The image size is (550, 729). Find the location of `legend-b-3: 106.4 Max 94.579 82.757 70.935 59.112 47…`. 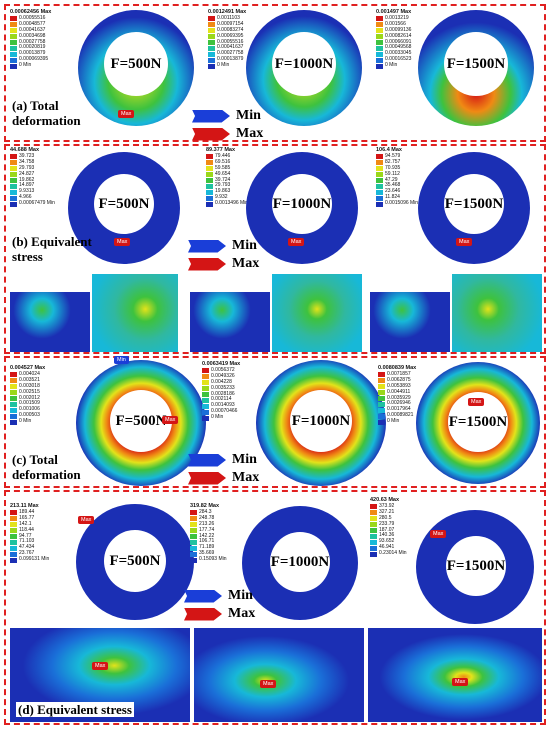

legend-b-3: 106.4 Max 94.579 82.757 70.935 59.112 47… is located at coordinates (397, 177).